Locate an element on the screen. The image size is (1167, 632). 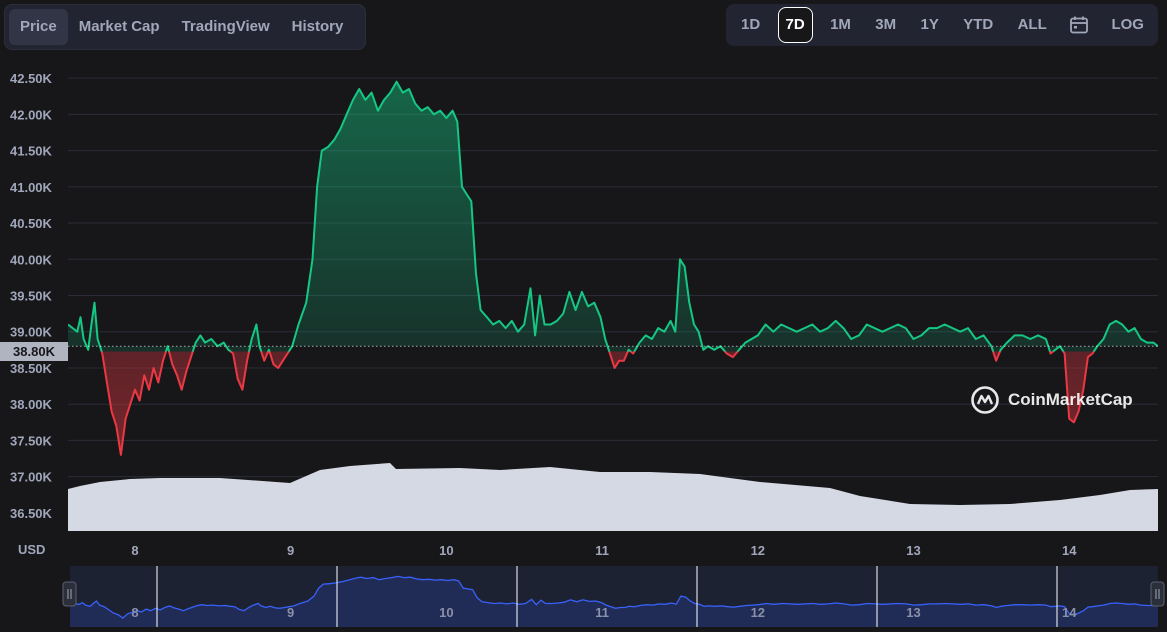
x-tick-label: 12 is located at coordinates (758, 550).